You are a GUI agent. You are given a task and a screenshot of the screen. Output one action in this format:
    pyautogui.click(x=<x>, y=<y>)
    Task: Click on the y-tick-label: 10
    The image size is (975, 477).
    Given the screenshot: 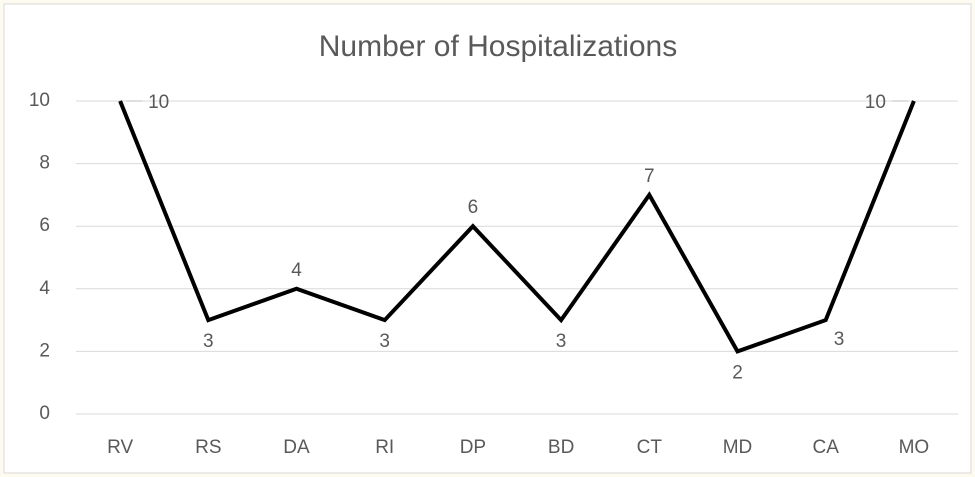 What is the action you would take?
    pyautogui.click(x=39, y=100)
    